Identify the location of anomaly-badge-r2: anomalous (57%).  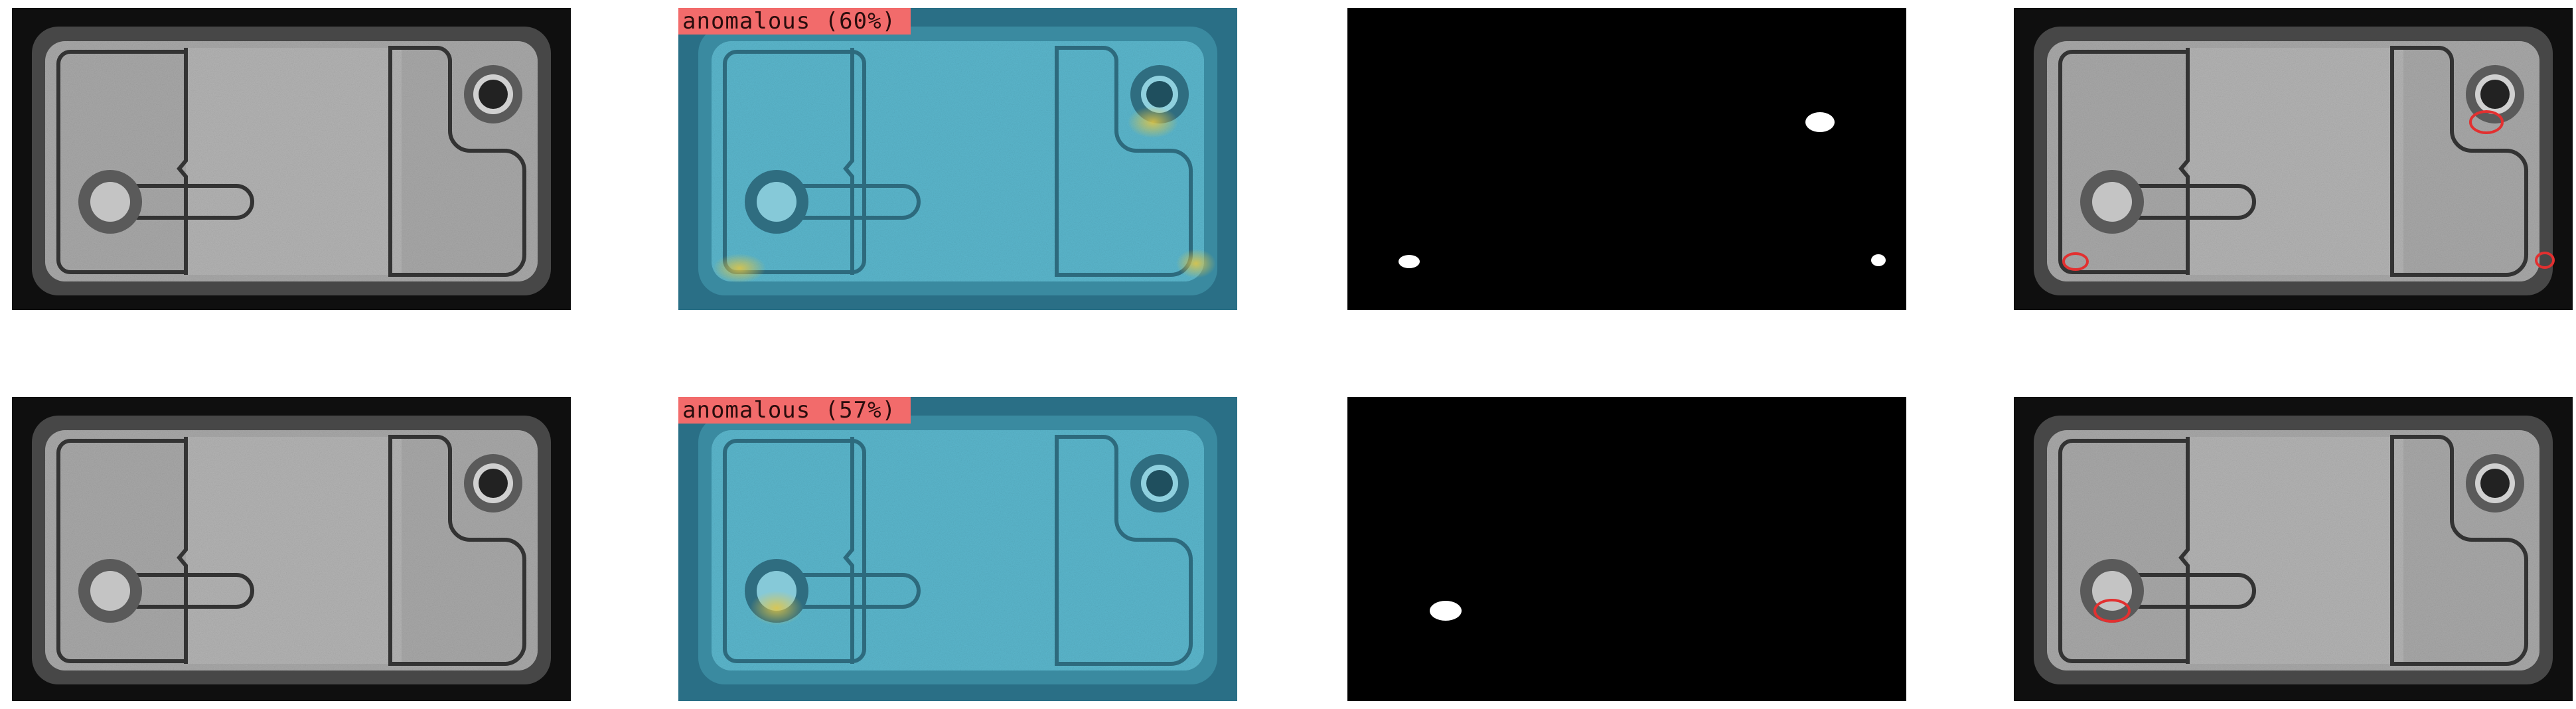
(795, 411).